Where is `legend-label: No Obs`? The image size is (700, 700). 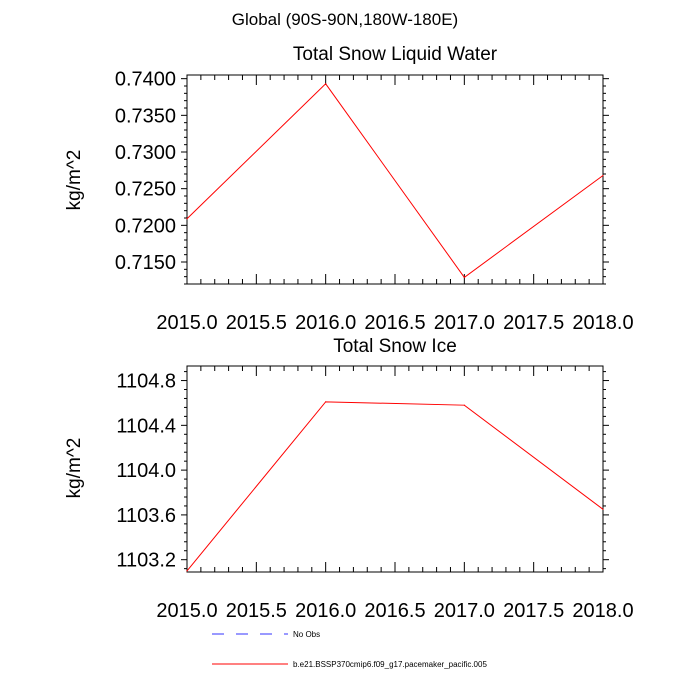 legend-label: No Obs is located at coordinates (306, 634).